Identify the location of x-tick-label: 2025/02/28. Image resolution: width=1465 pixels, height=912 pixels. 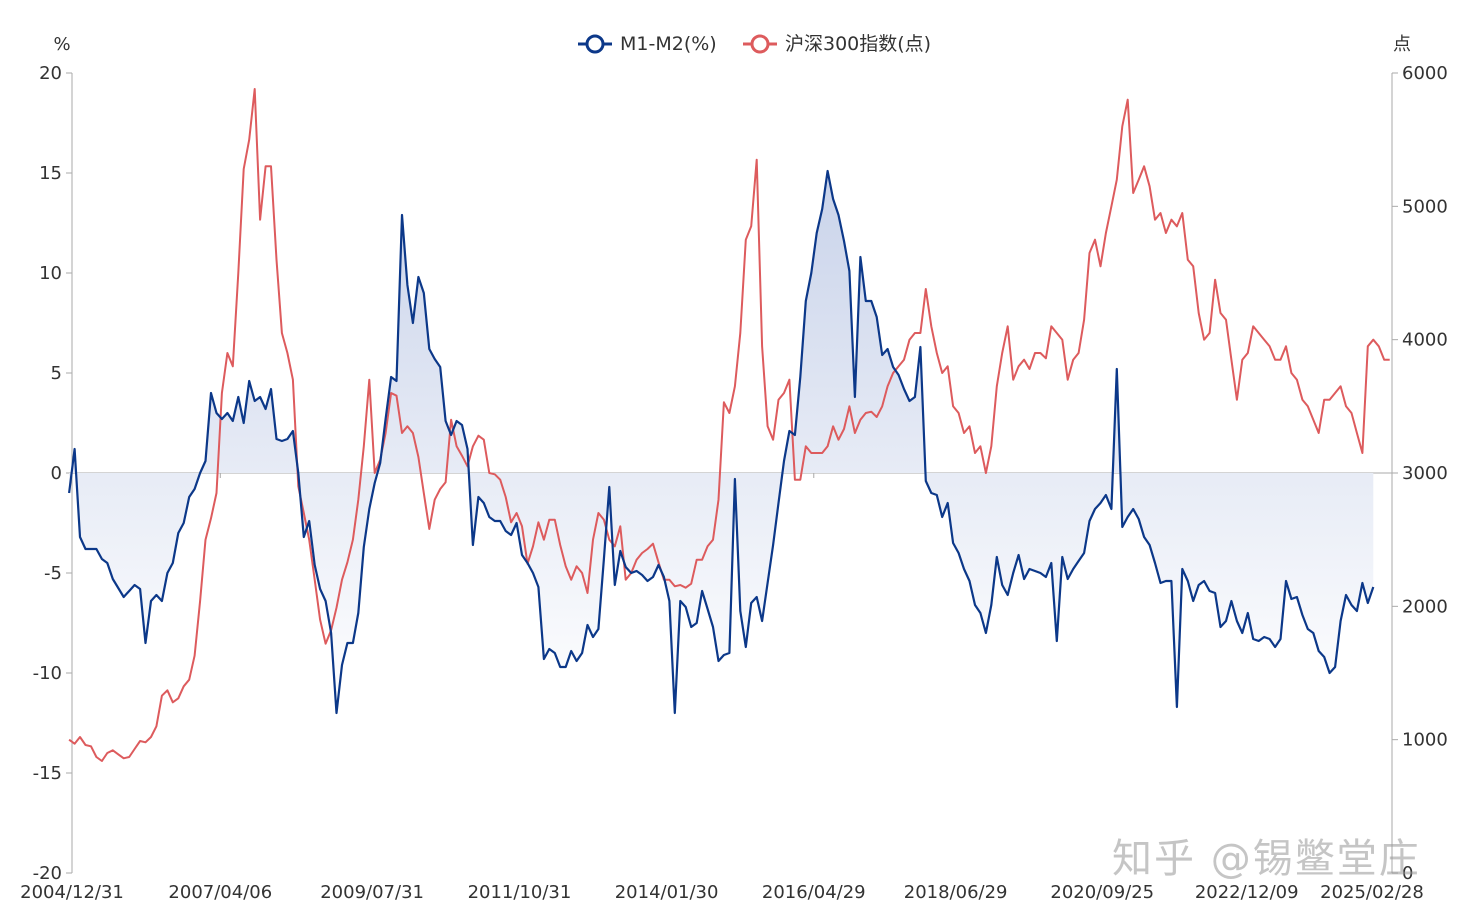
(1372, 892).